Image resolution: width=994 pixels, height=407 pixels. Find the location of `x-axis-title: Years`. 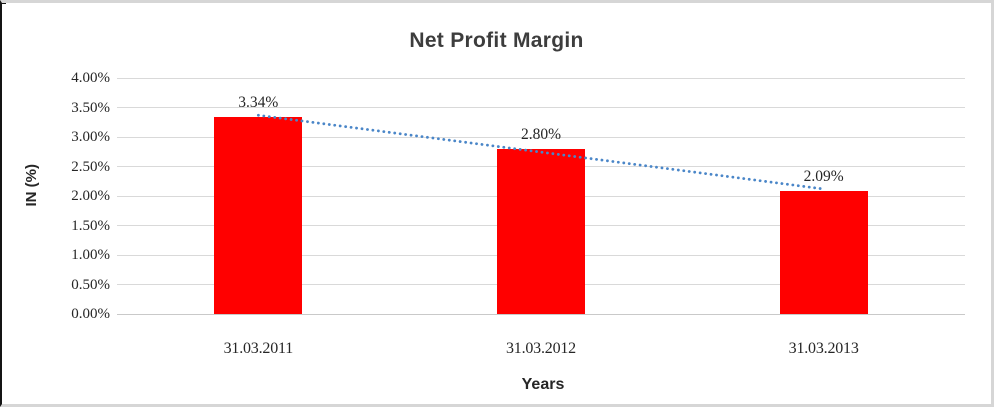

x-axis-title: Years is located at coordinates (543, 384).